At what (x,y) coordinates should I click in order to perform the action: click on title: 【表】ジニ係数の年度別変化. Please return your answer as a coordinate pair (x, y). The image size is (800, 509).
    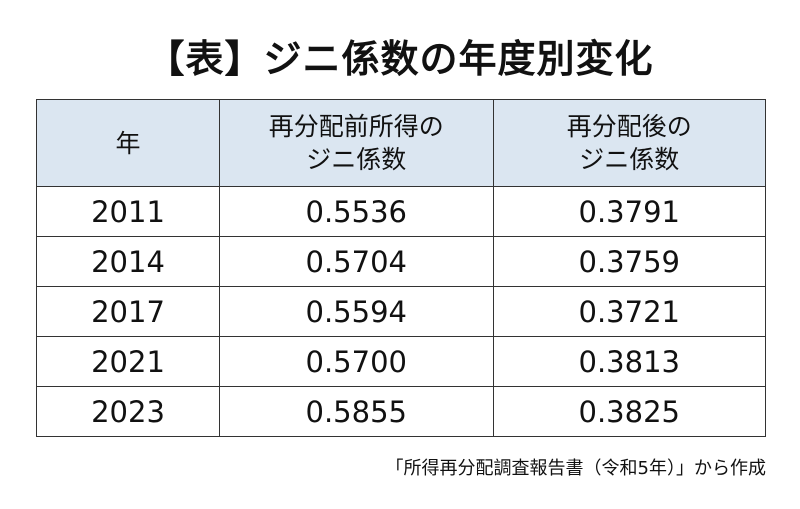
    Looking at the image, I should click on (400, 59).